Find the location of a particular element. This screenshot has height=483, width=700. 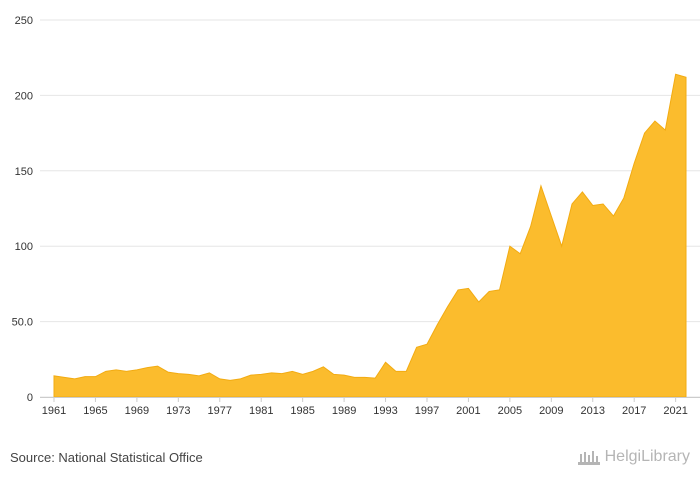

x-tick-label: 1981 is located at coordinates (261, 411).